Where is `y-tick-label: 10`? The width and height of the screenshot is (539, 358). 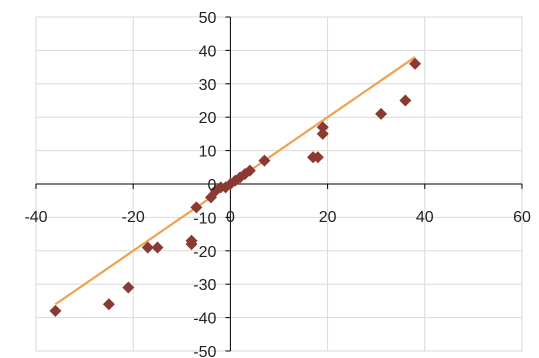
y-tick-label: 10 is located at coordinates (208, 152).